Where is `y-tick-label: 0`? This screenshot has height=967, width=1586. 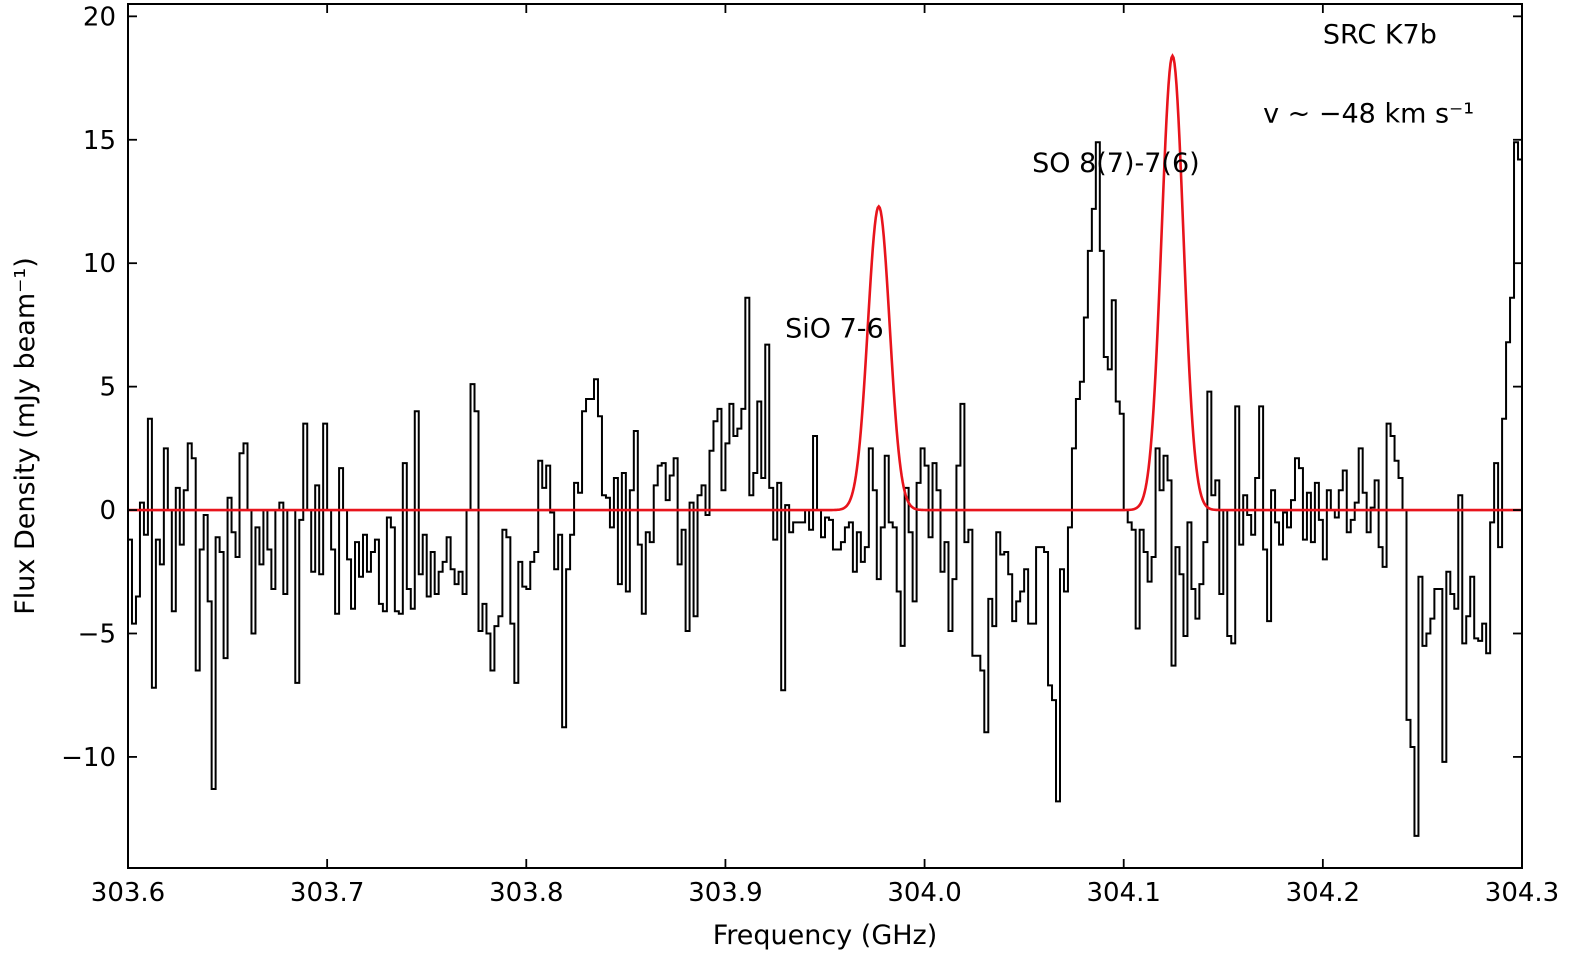
y-tick-label: 0 is located at coordinates (107, 511).